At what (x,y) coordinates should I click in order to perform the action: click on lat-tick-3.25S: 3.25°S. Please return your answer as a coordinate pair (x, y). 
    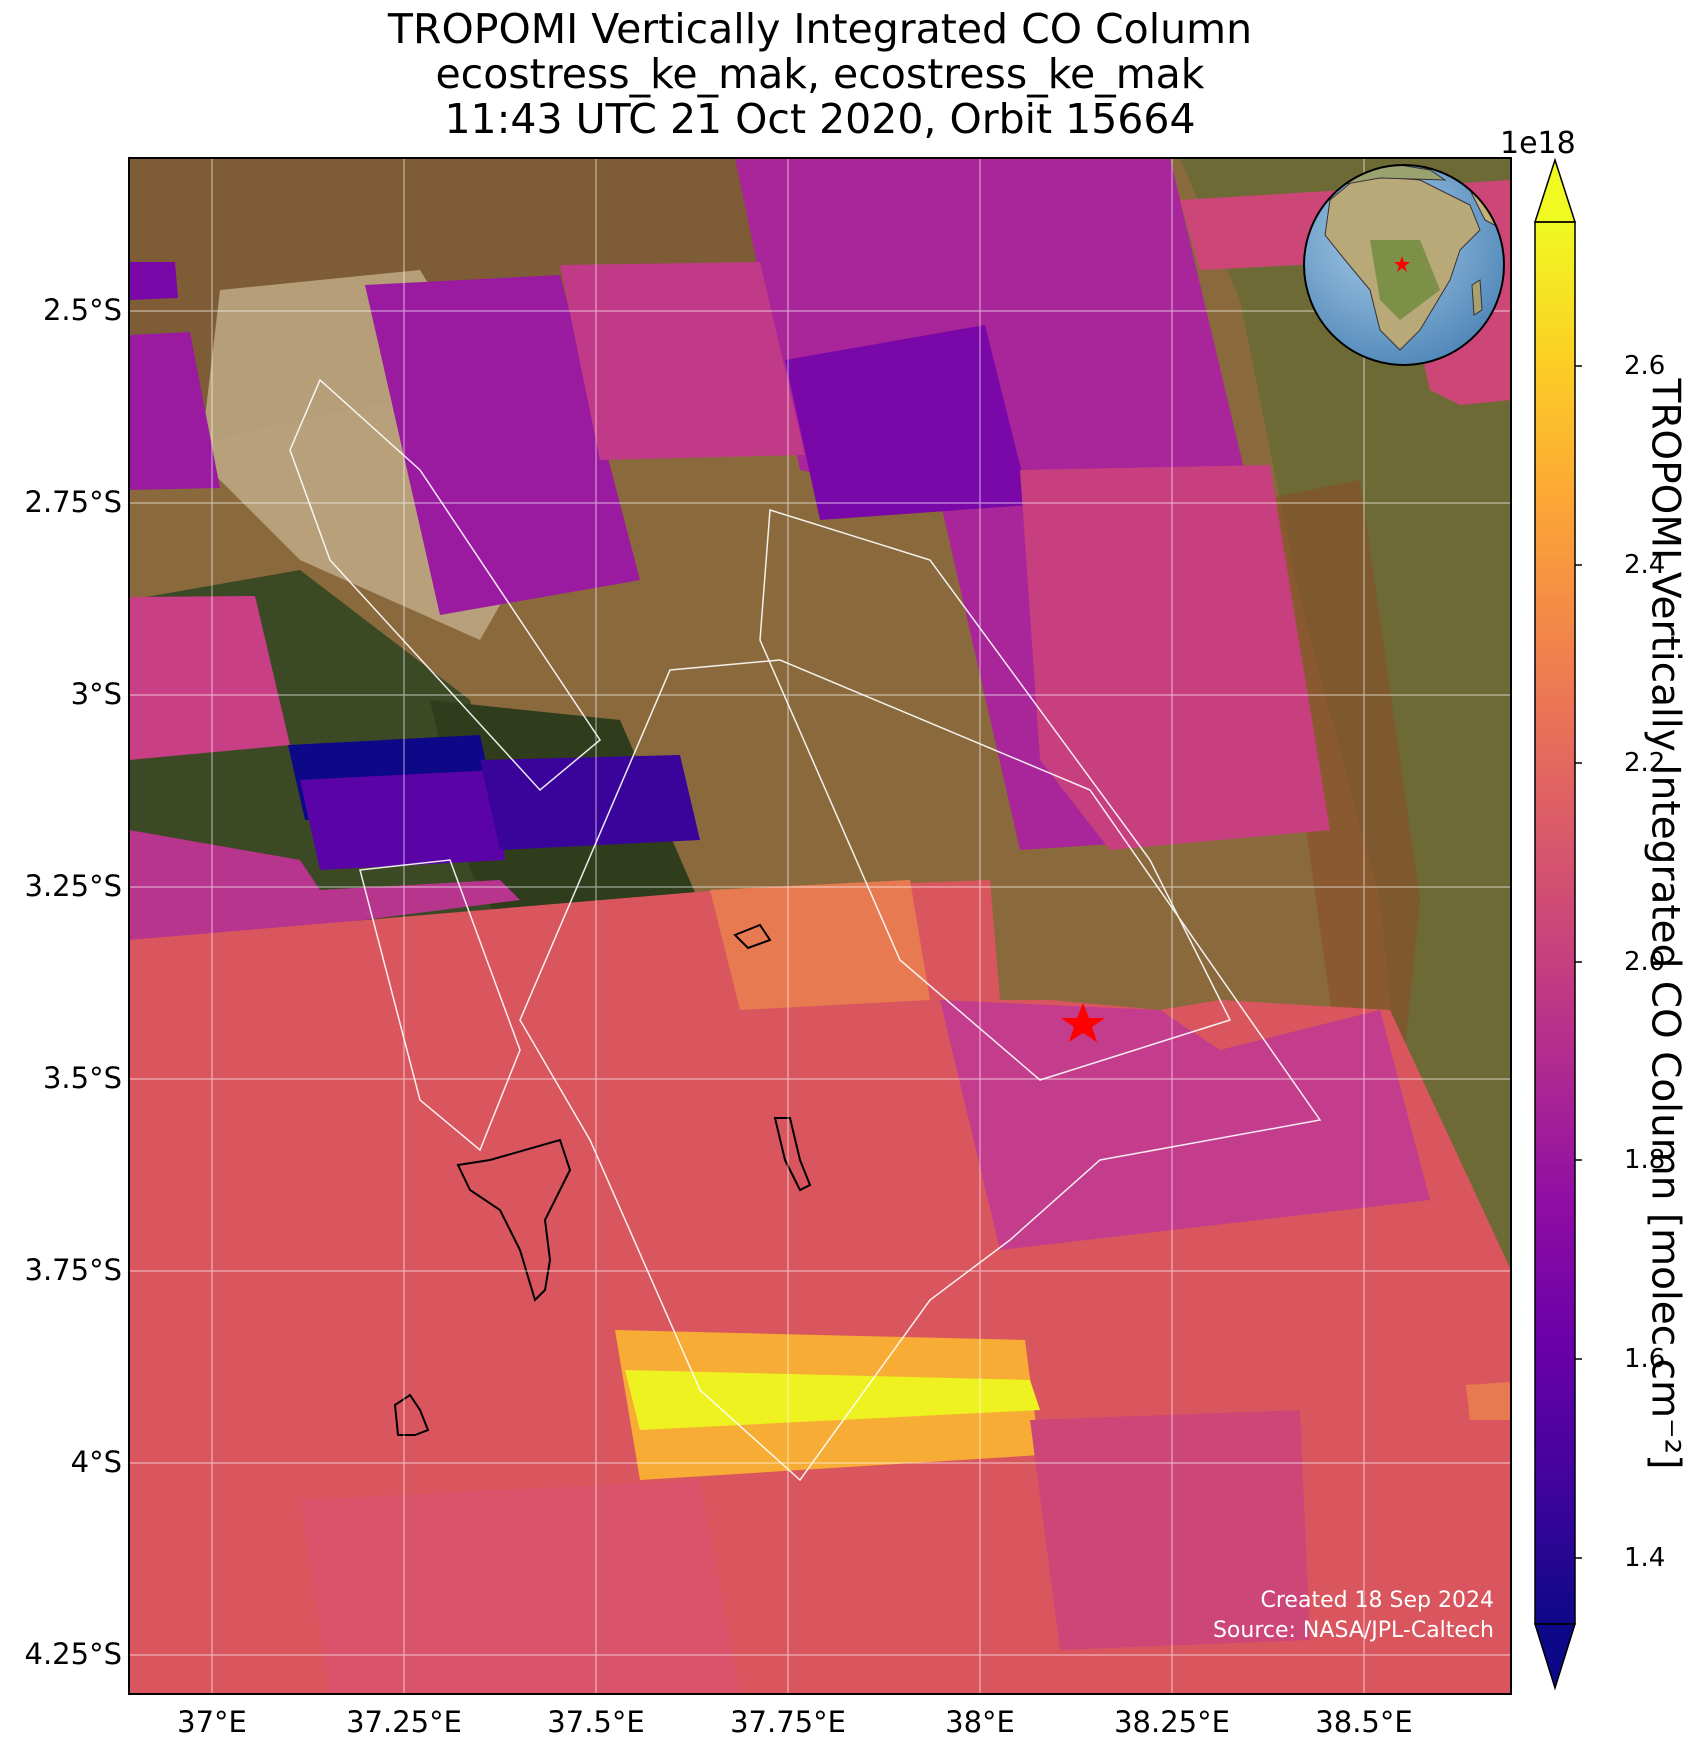
    Looking at the image, I should click on (73, 886).